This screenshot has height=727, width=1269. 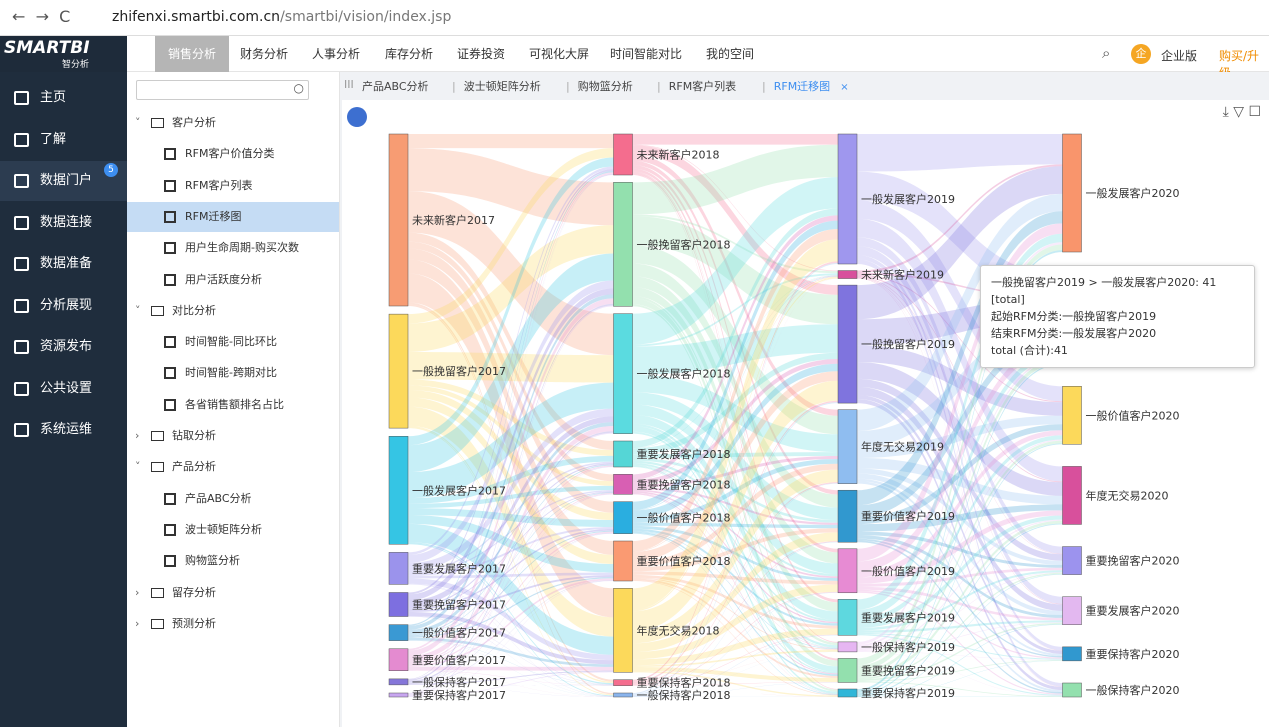 I want to click on tab: | 波士顿矩阵分析, so click(x=496, y=86).